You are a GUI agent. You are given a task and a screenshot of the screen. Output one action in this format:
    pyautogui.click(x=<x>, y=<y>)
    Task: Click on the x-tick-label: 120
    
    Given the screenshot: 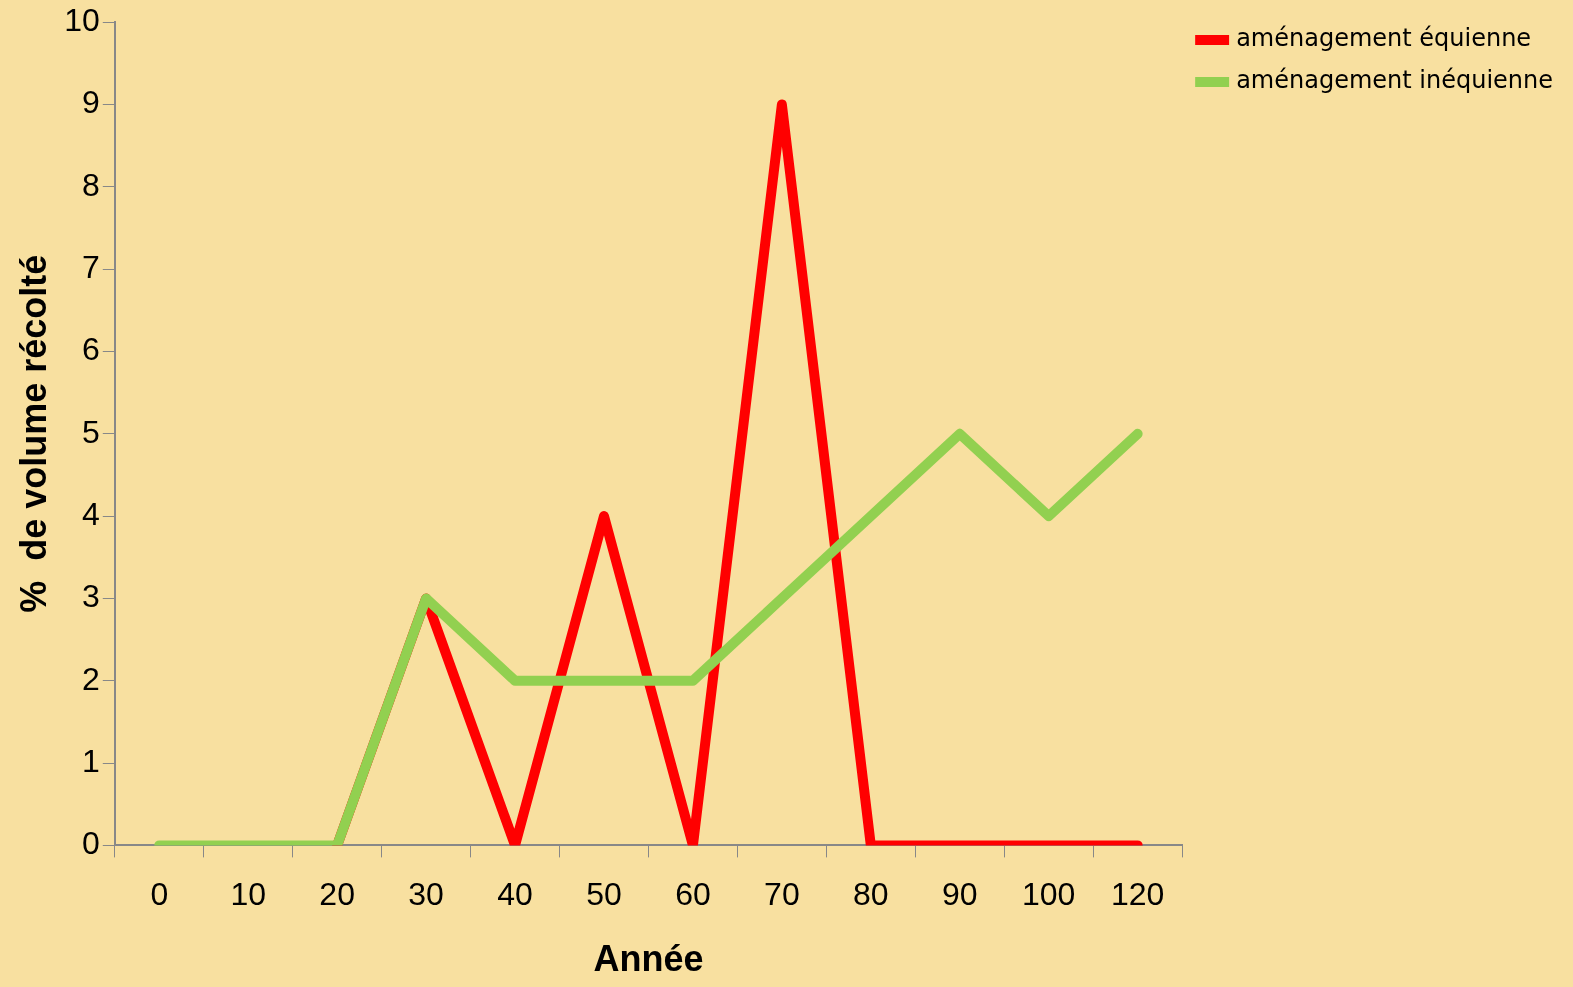 What is the action you would take?
    pyautogui.click(x=1137, y=894)
    